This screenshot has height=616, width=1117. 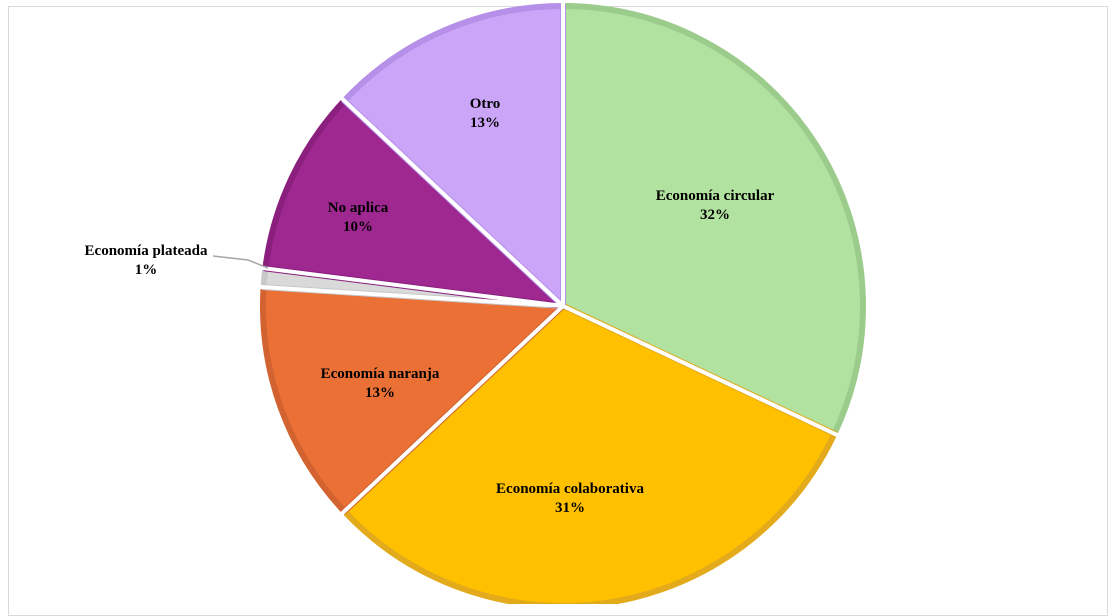 What do you see at coordinates (240, 262) in the screenshot?
I see `leader-line-economia-plateada` at bounding box center [240, 262].